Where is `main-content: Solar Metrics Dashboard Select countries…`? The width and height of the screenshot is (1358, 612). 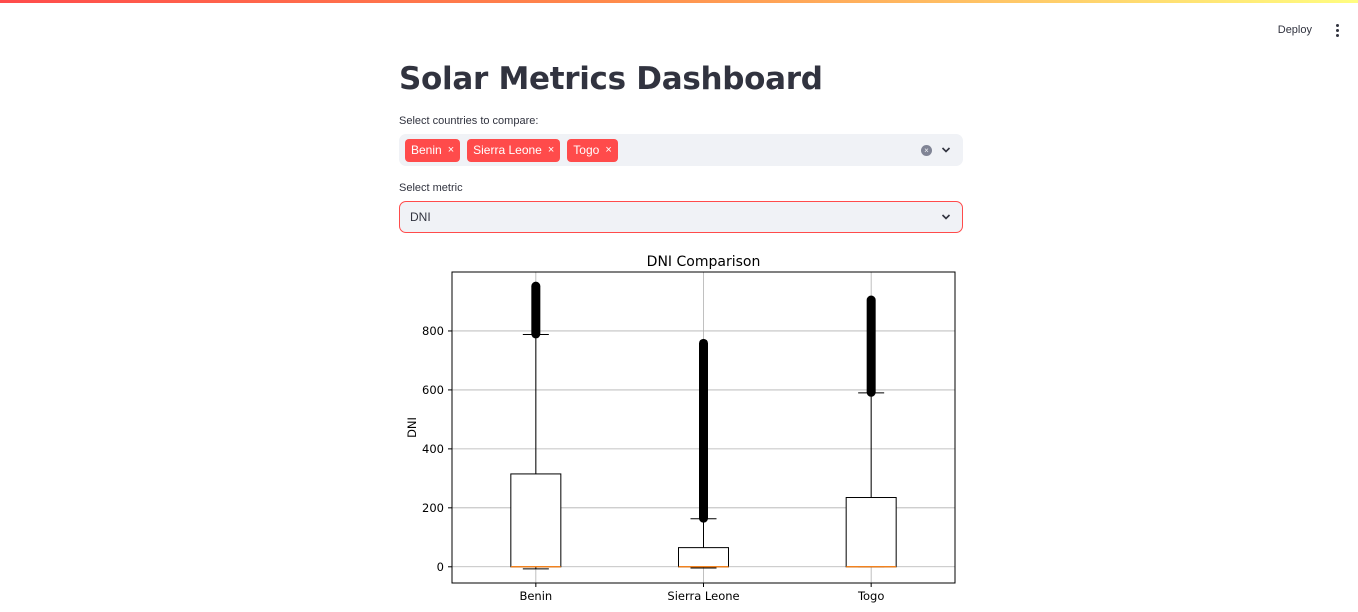
main-content: Solar Metrics Dashboard Select countries… is located at coordinates (681, 144).